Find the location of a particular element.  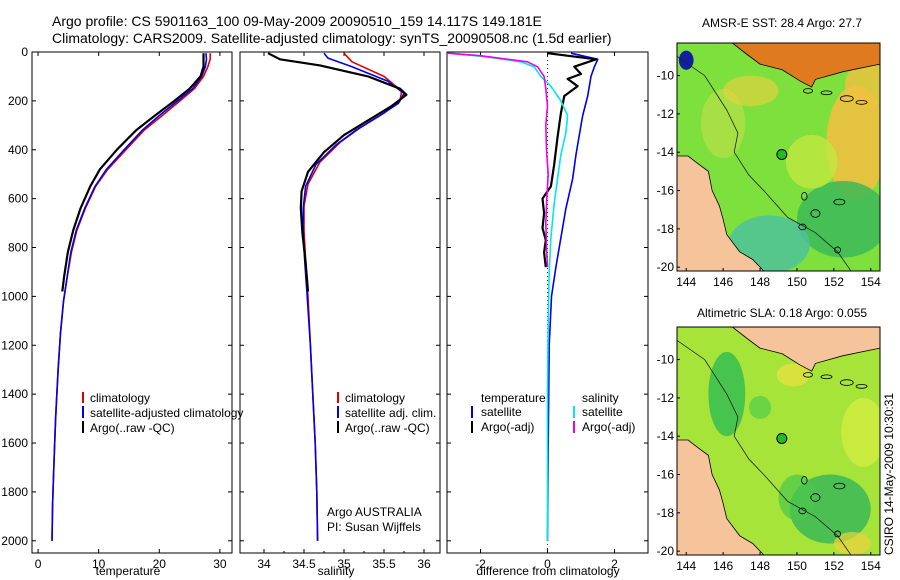

xtick-label: 34.5 is located at coordinates (304, 564).